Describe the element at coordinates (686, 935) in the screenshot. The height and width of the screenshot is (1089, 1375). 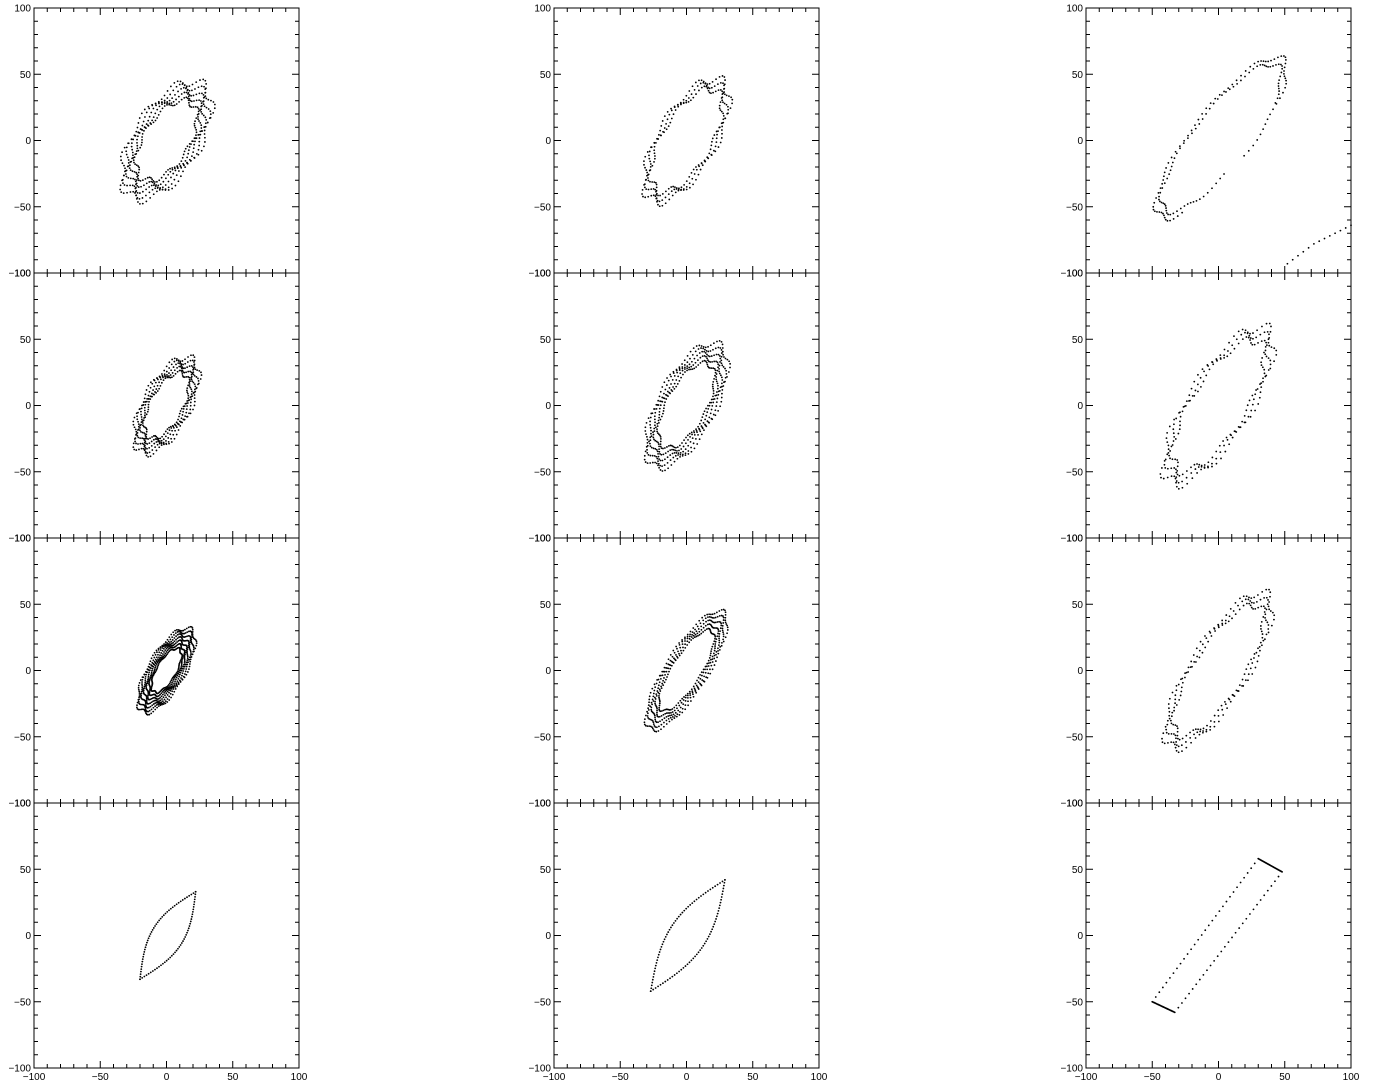
I see `plot-frame` at that location.